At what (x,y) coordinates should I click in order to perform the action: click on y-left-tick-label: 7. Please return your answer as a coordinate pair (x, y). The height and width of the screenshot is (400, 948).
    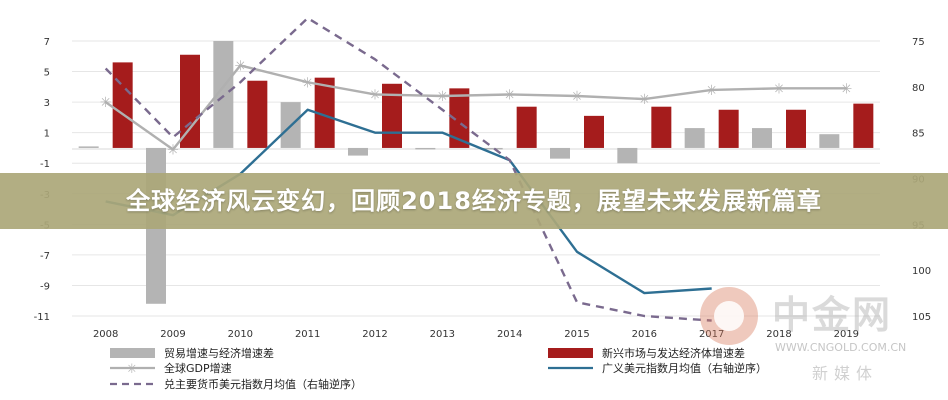
    Looking at the image, I should click on (47, 42).